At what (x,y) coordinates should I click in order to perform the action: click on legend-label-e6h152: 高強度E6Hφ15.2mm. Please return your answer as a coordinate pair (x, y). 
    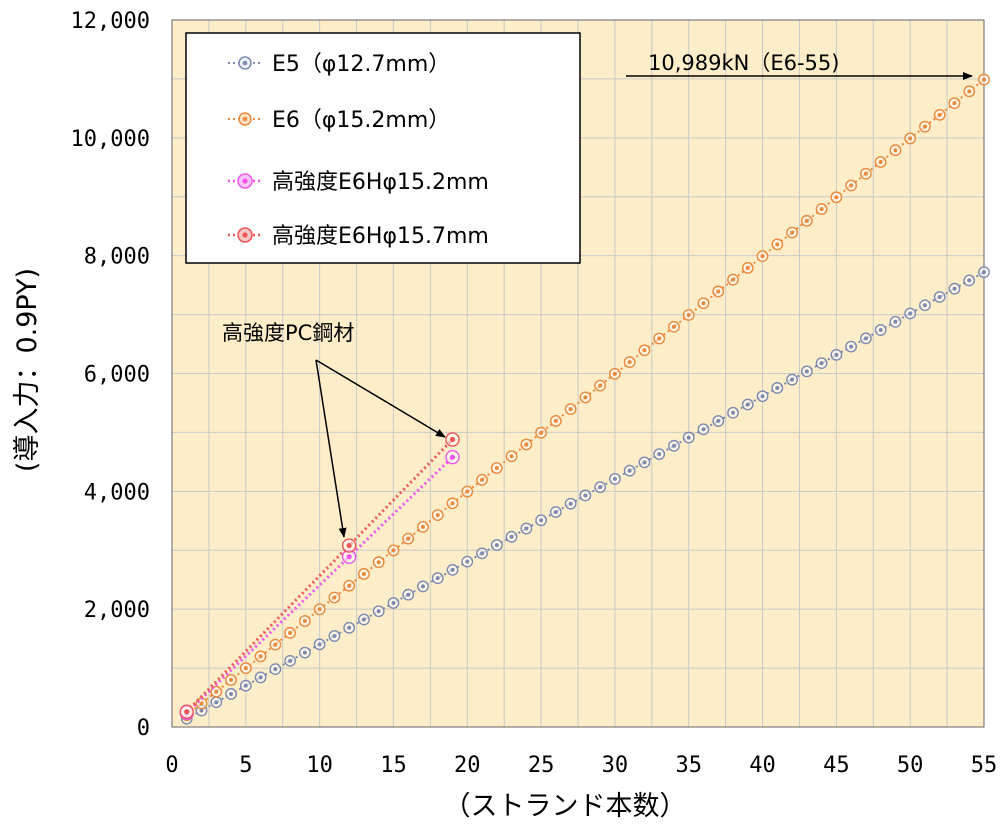
    Looking at the image, I should click on (380, 182).